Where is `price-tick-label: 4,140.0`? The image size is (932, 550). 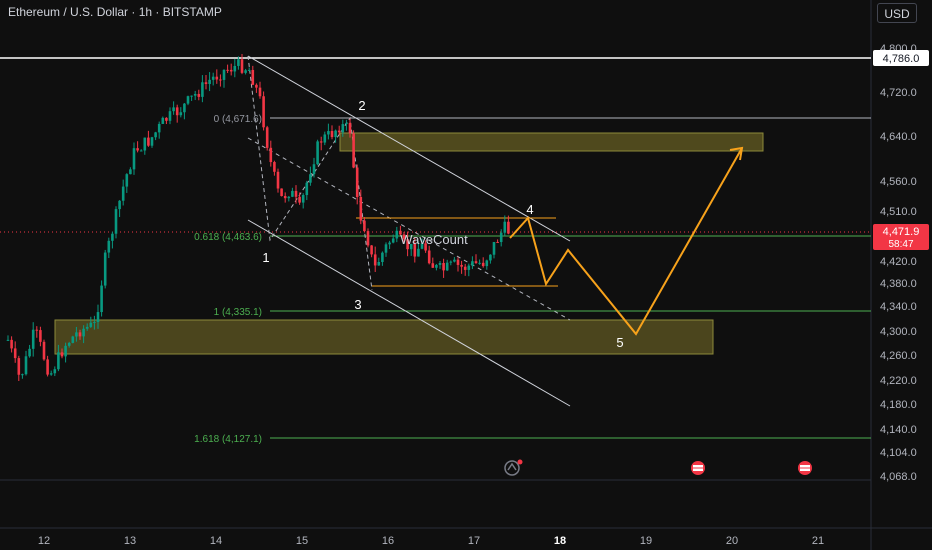 price-tick-label: 4,140.0 is located at coordinates (898, 430).